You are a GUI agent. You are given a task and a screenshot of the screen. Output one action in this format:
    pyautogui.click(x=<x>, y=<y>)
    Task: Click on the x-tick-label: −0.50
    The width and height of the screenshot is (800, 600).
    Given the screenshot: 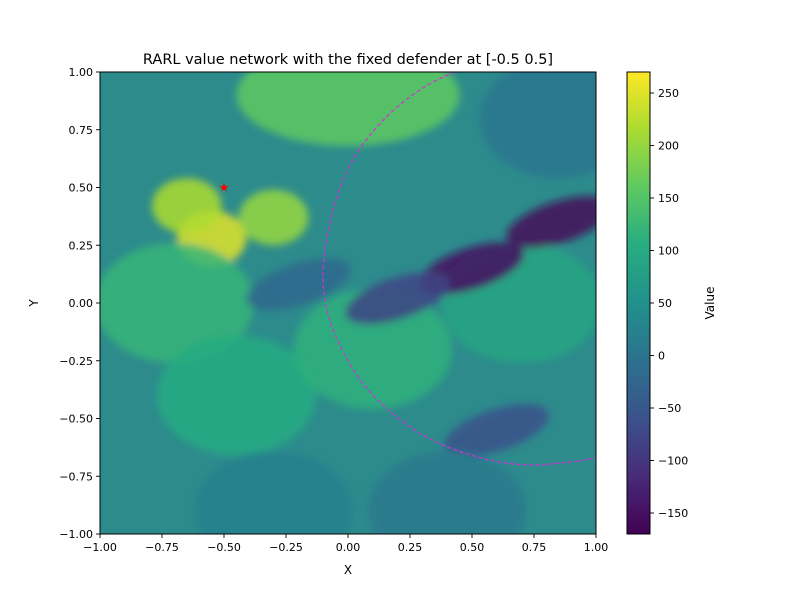 What is the action you would take?
    pyautogui.click(x=224, y=547)
    